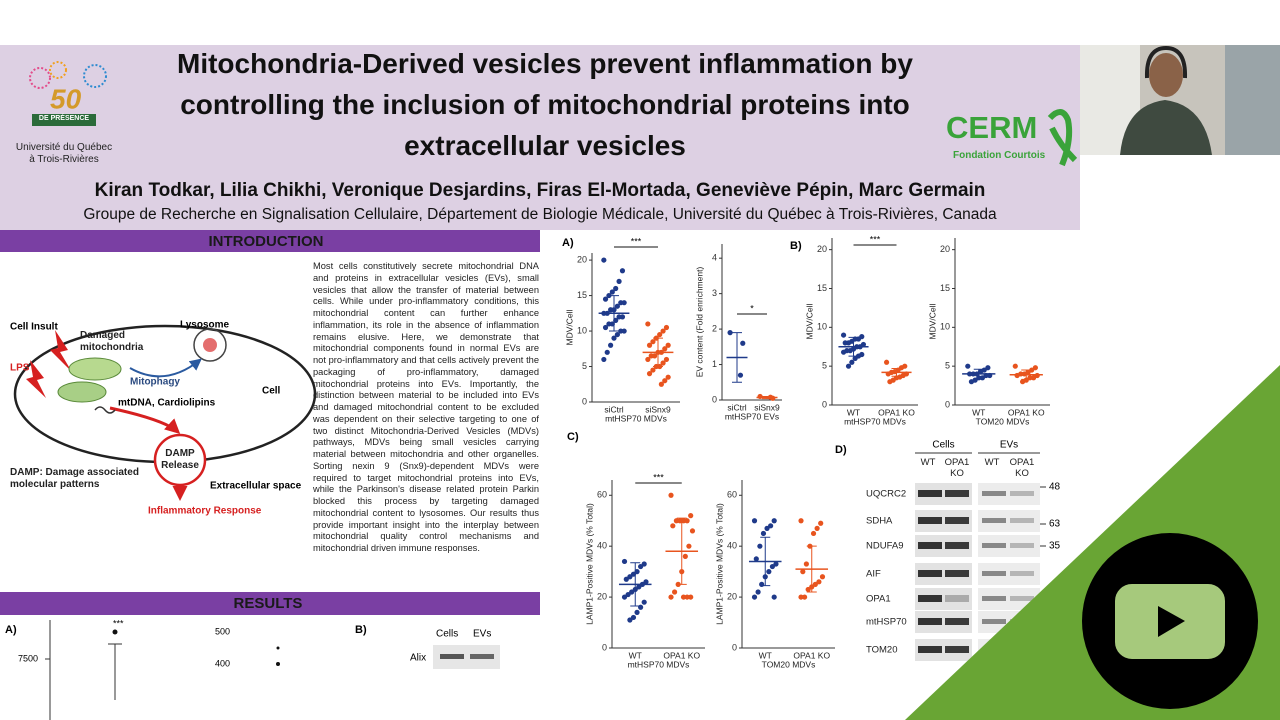  What do you see at coordinates (873, 574) in the screenshot?
I see `protein-label: AIF` at bounding box center [873, 574].